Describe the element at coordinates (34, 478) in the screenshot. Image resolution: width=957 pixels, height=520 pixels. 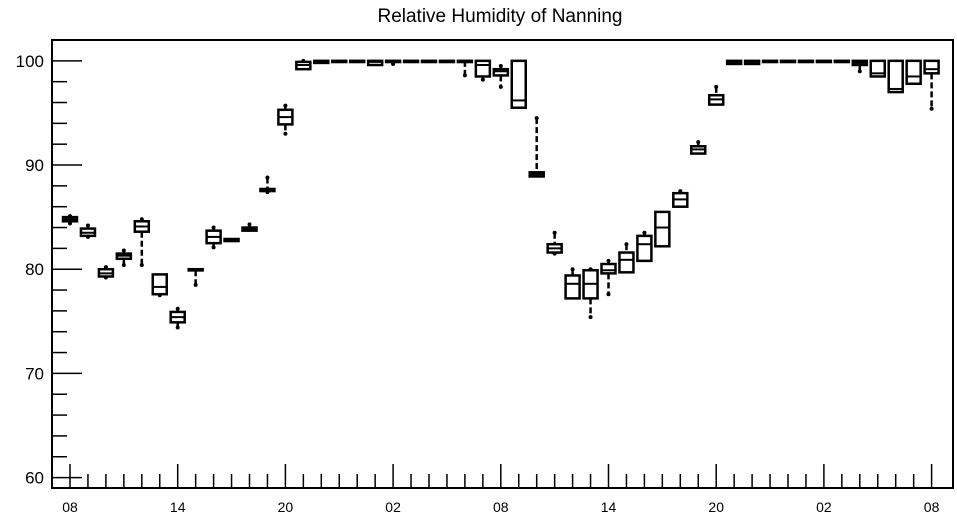
I see `y-tick-label: 60` at that location.